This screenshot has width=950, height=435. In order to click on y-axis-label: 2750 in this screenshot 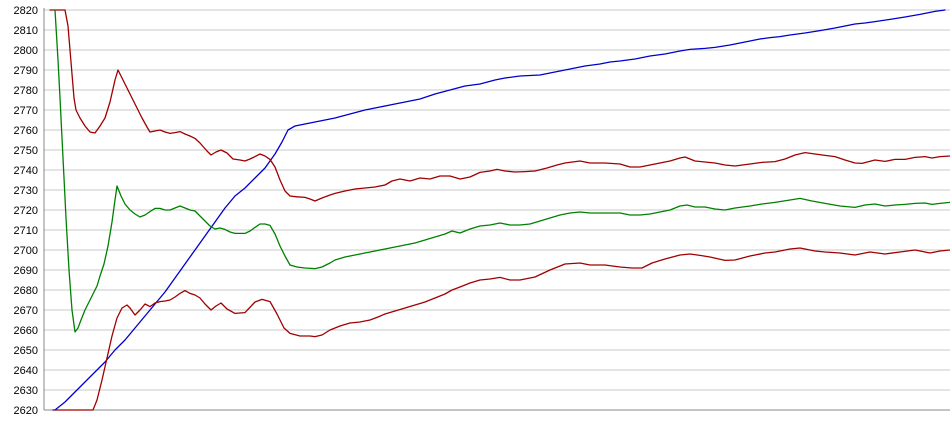, I will do `click(26, 151)`.